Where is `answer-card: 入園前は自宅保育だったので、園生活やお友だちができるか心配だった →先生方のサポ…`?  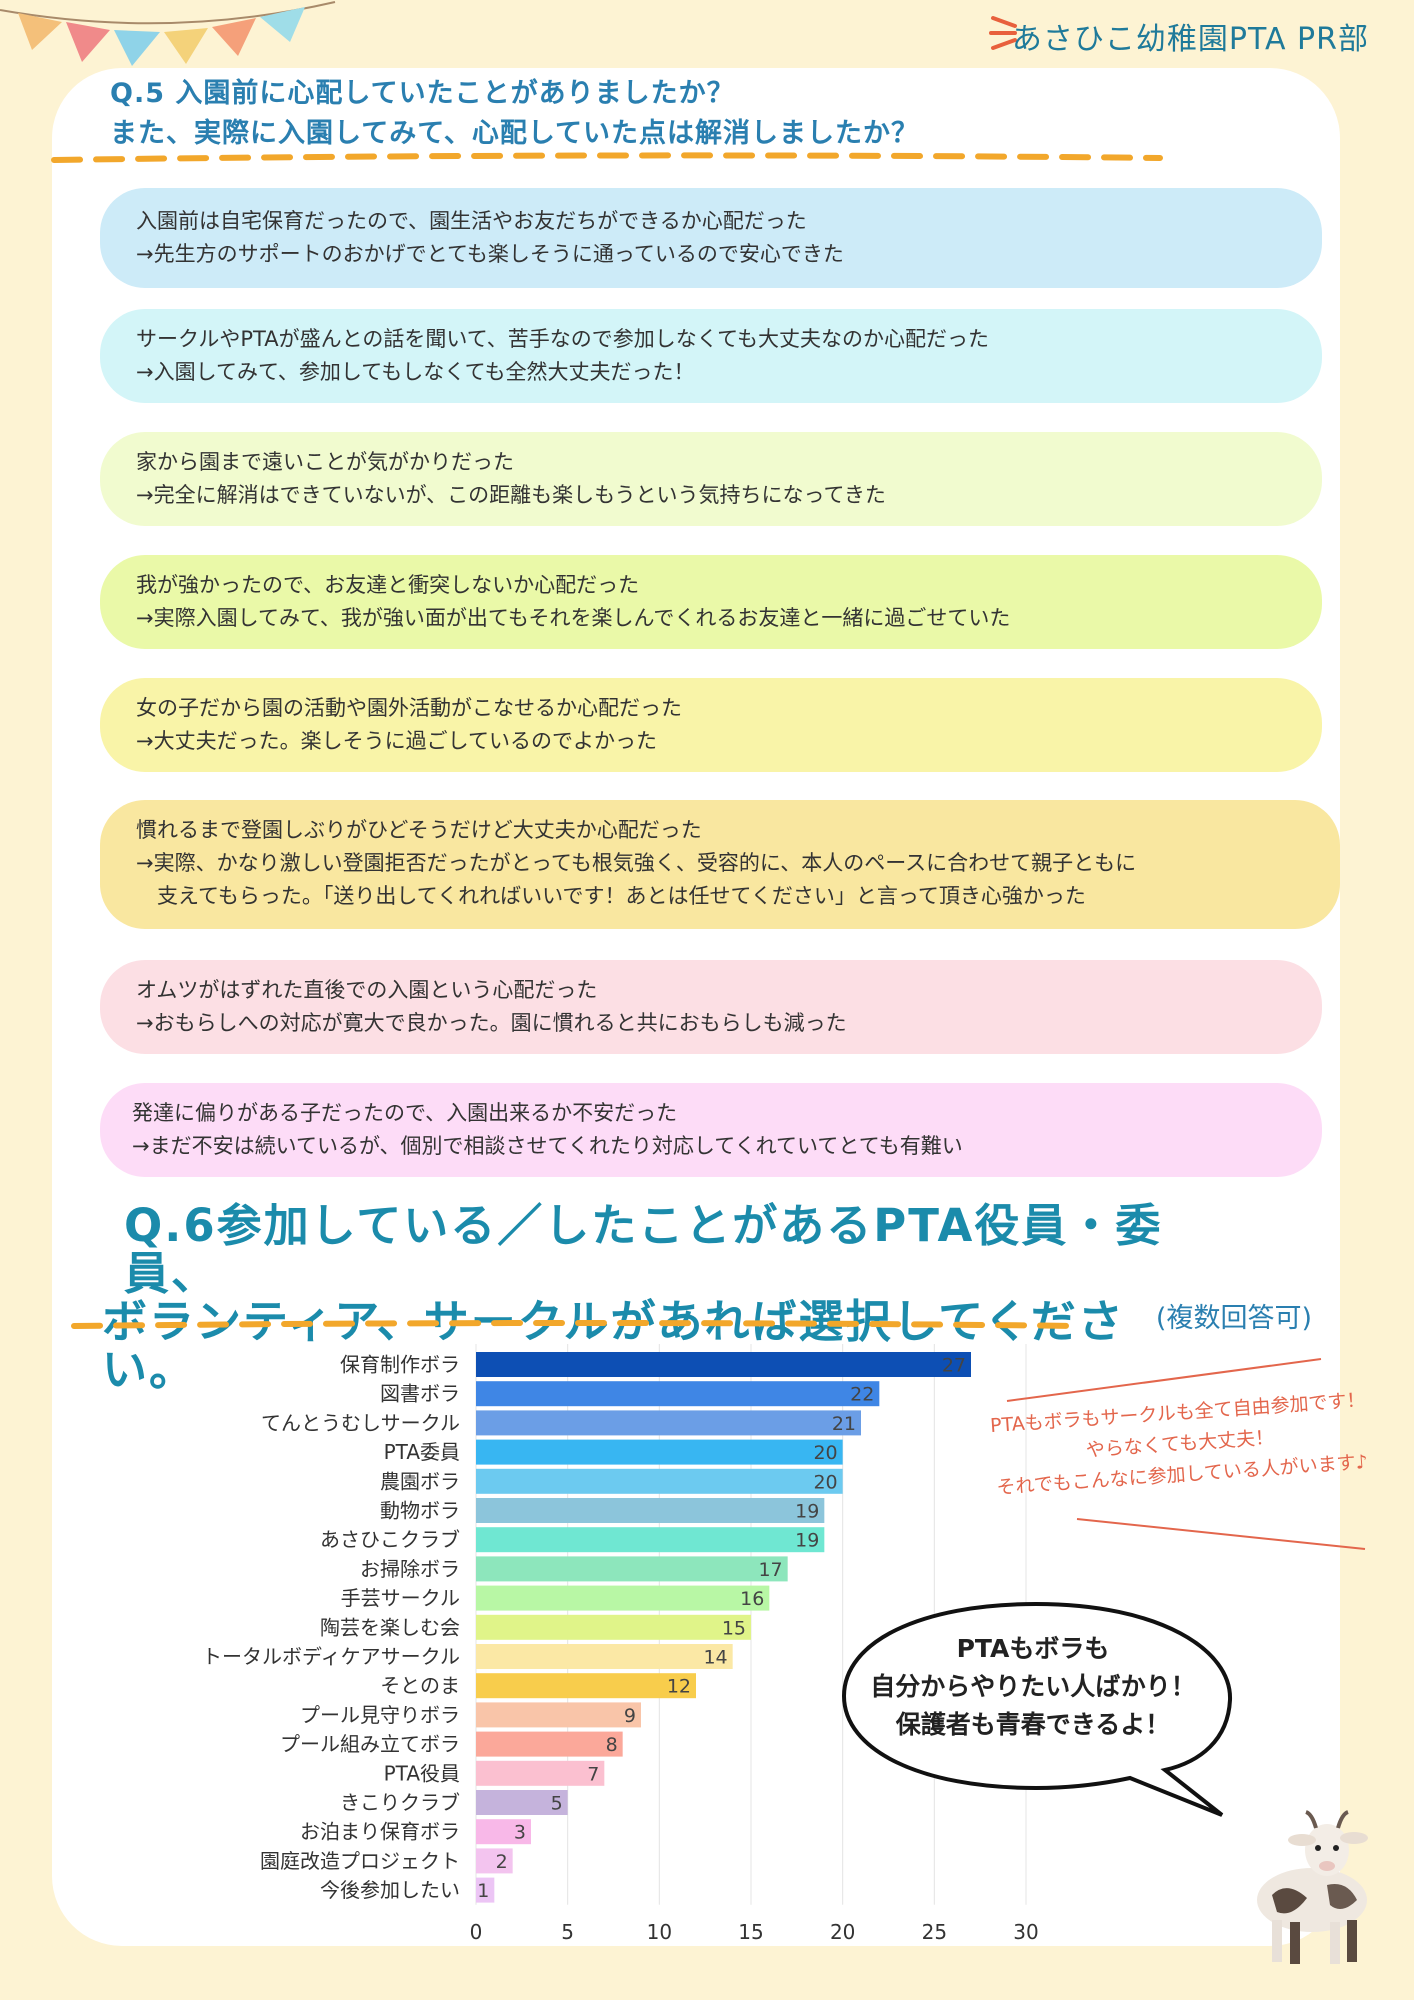
answer-card: 入園前は自宅保育だったので、園生活やお友だちができるか心配だった →先生方のサポ… is located at coordinates (711, 238).